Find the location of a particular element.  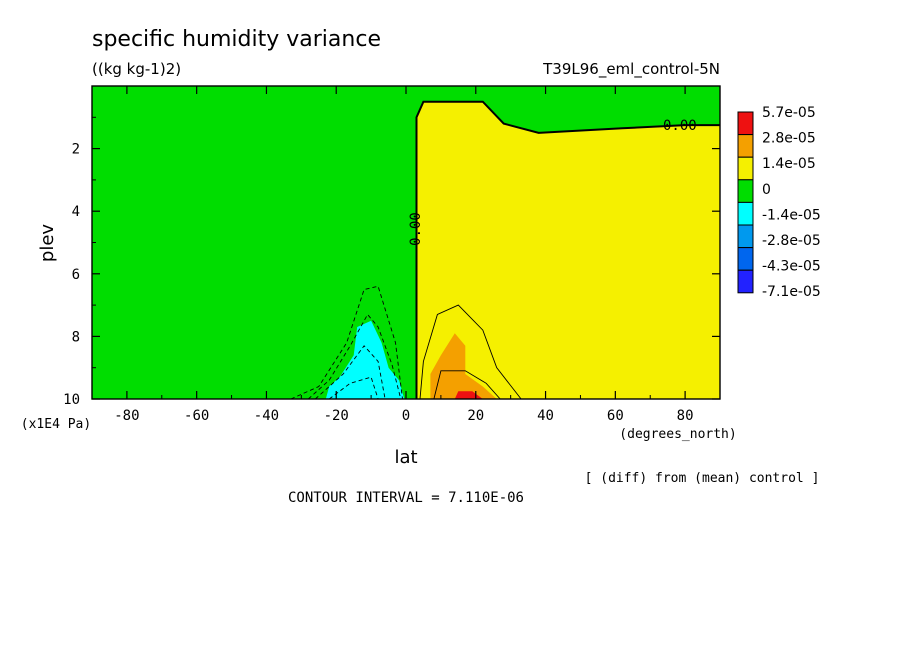

x-tick-label: 40 is located at coordinates (545, 416).